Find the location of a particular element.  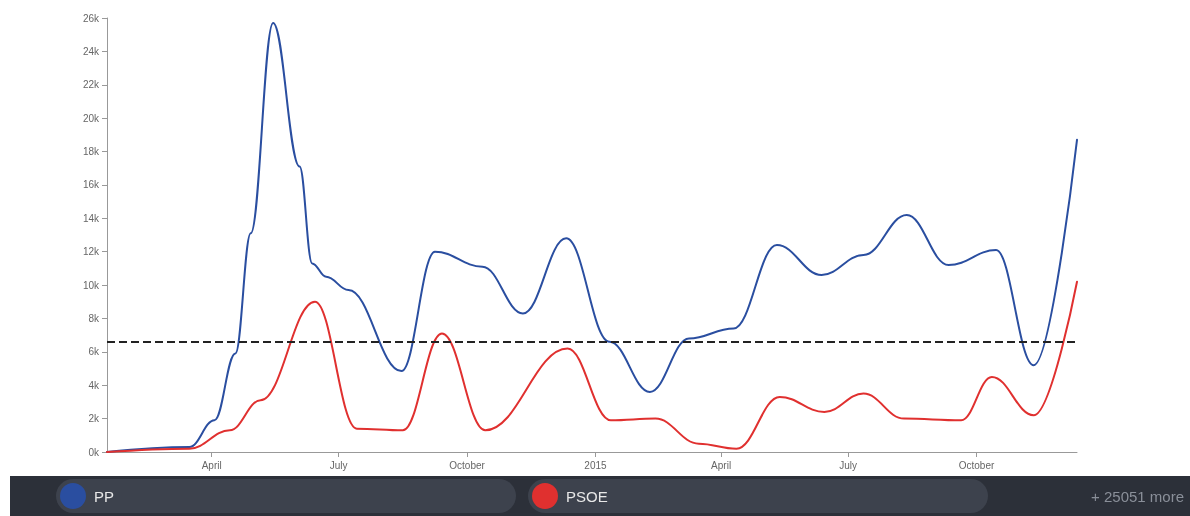

legend-label: PSOE is located at coordinates (587, 496).